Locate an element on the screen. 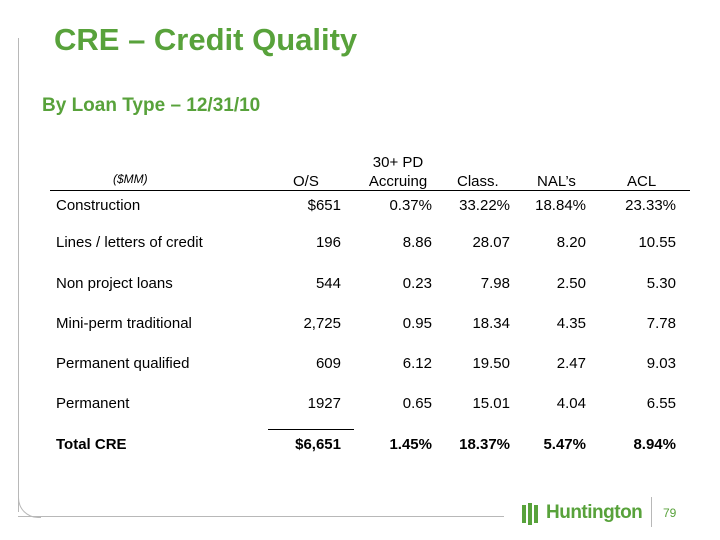 The image size is (720, 540). table-row: Permanent 1927 0.65 15.01 4.04 6.55 is located at coordinates (360, 405).